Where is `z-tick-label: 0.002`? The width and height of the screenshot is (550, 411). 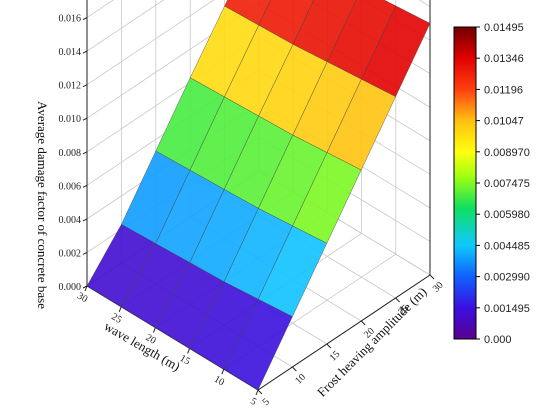 z-tick-label: 0.002 is located at coordinates (70, 253).